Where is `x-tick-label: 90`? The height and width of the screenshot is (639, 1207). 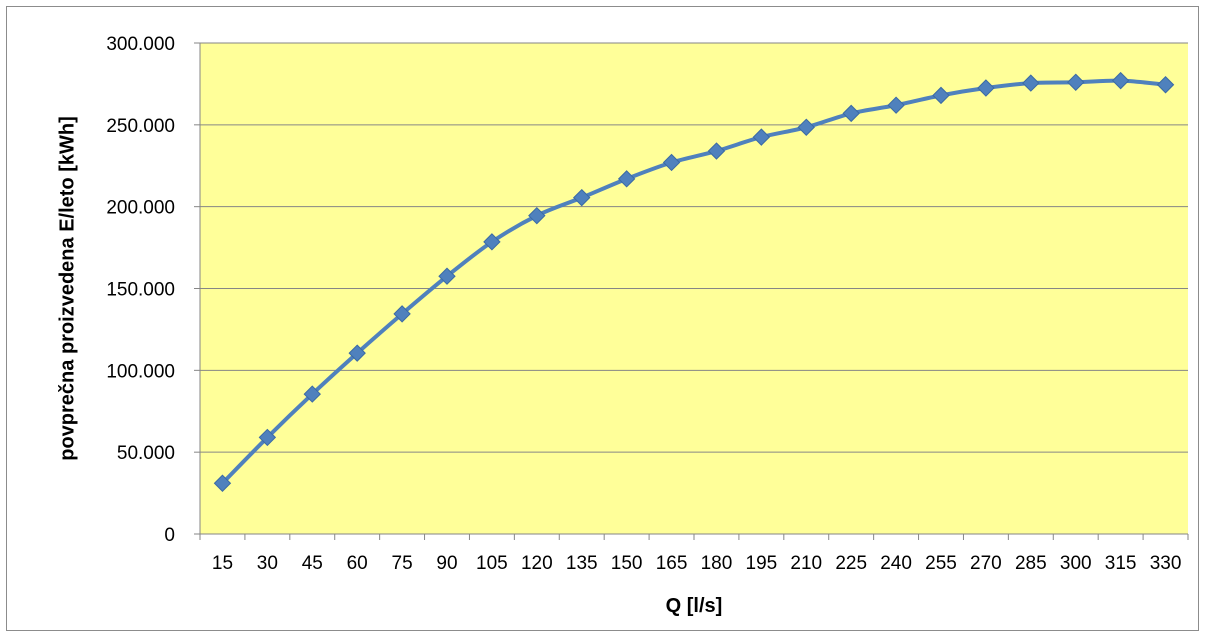
x-tick-label: 90 is located at coordinates (446, 563).